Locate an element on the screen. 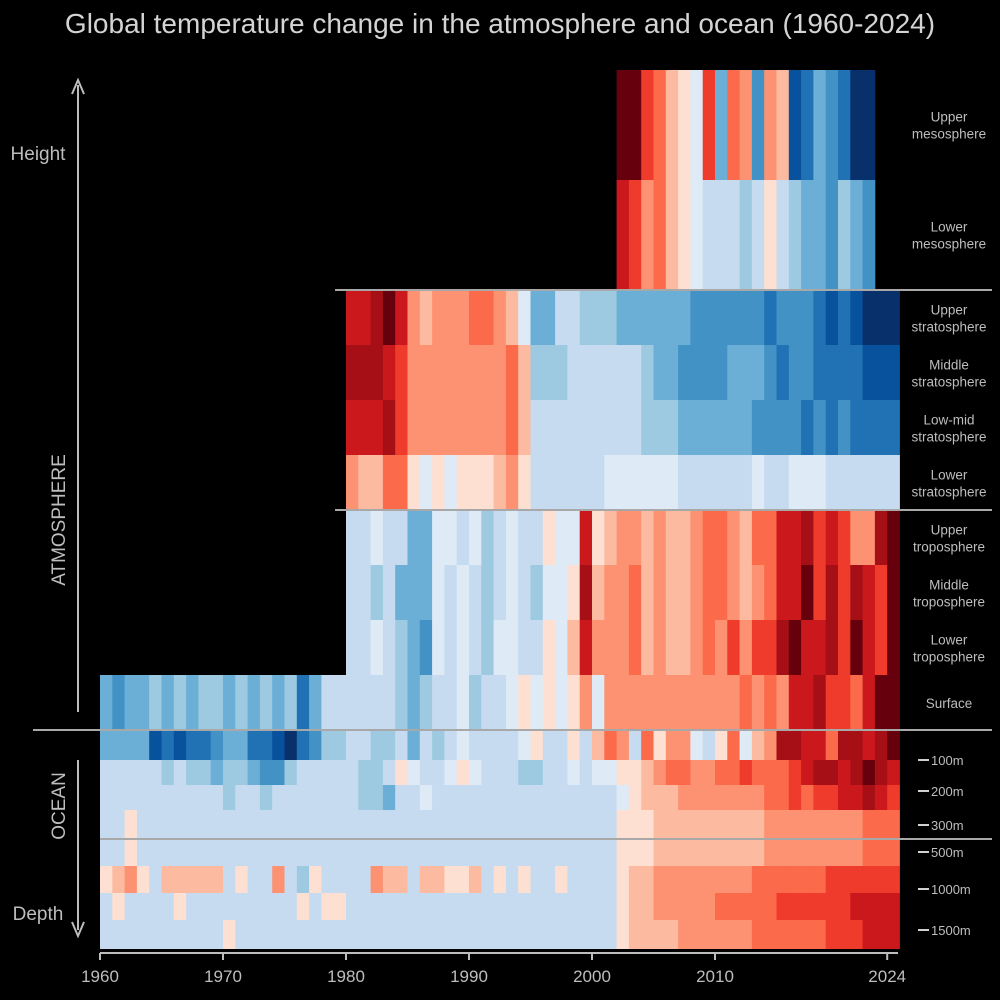  x-tick-label: 1990 is located at coordinates (469, 976).